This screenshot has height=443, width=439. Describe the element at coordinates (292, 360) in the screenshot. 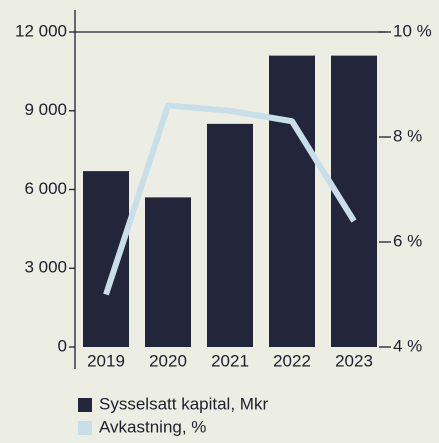

I see `x-tick-label: 2022` at that location.